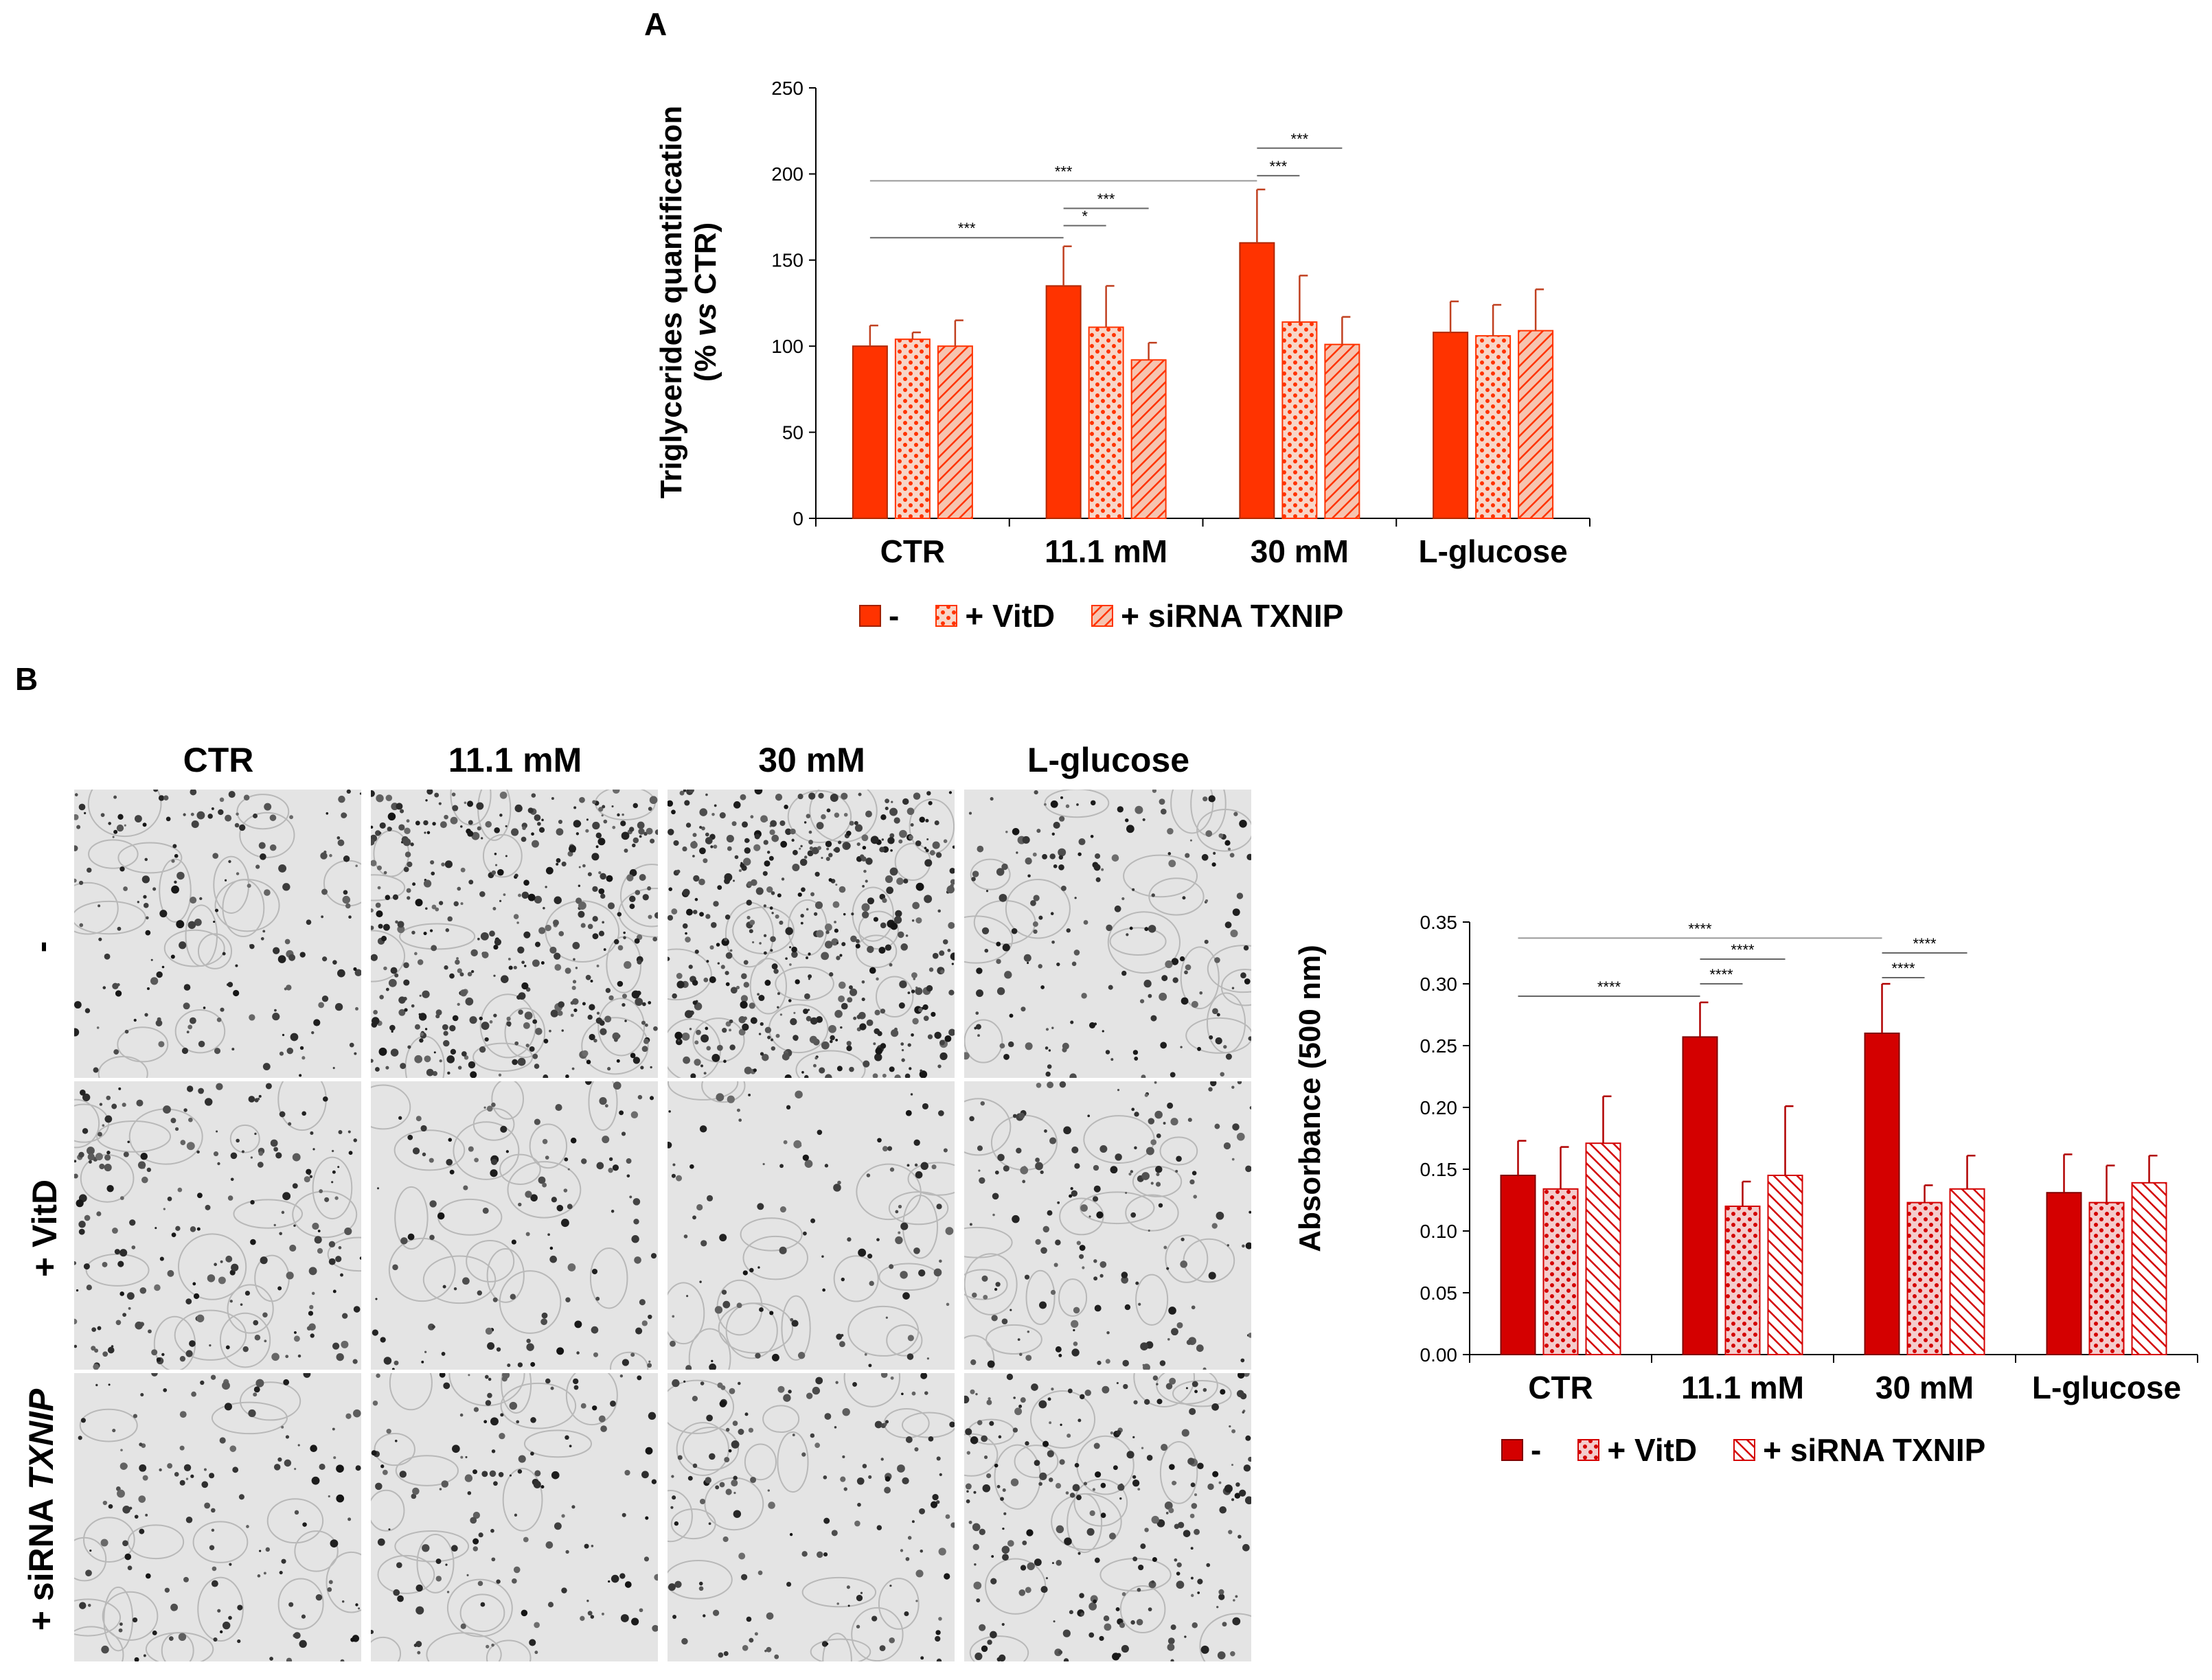 This screenshot has width=2212, height=1680. I want to click on y-tick-label: 100, so click(787, 346).